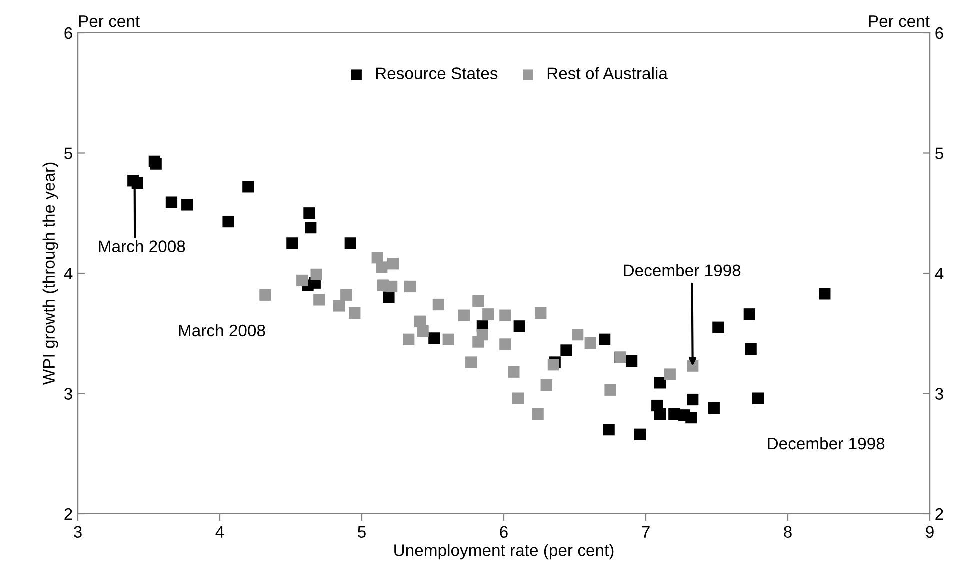 The width and height of the screenshot is (961, 583). Describe the element at coordinates (930, 532) in the screenshot. I see `x-tick-label: 9` at that location.